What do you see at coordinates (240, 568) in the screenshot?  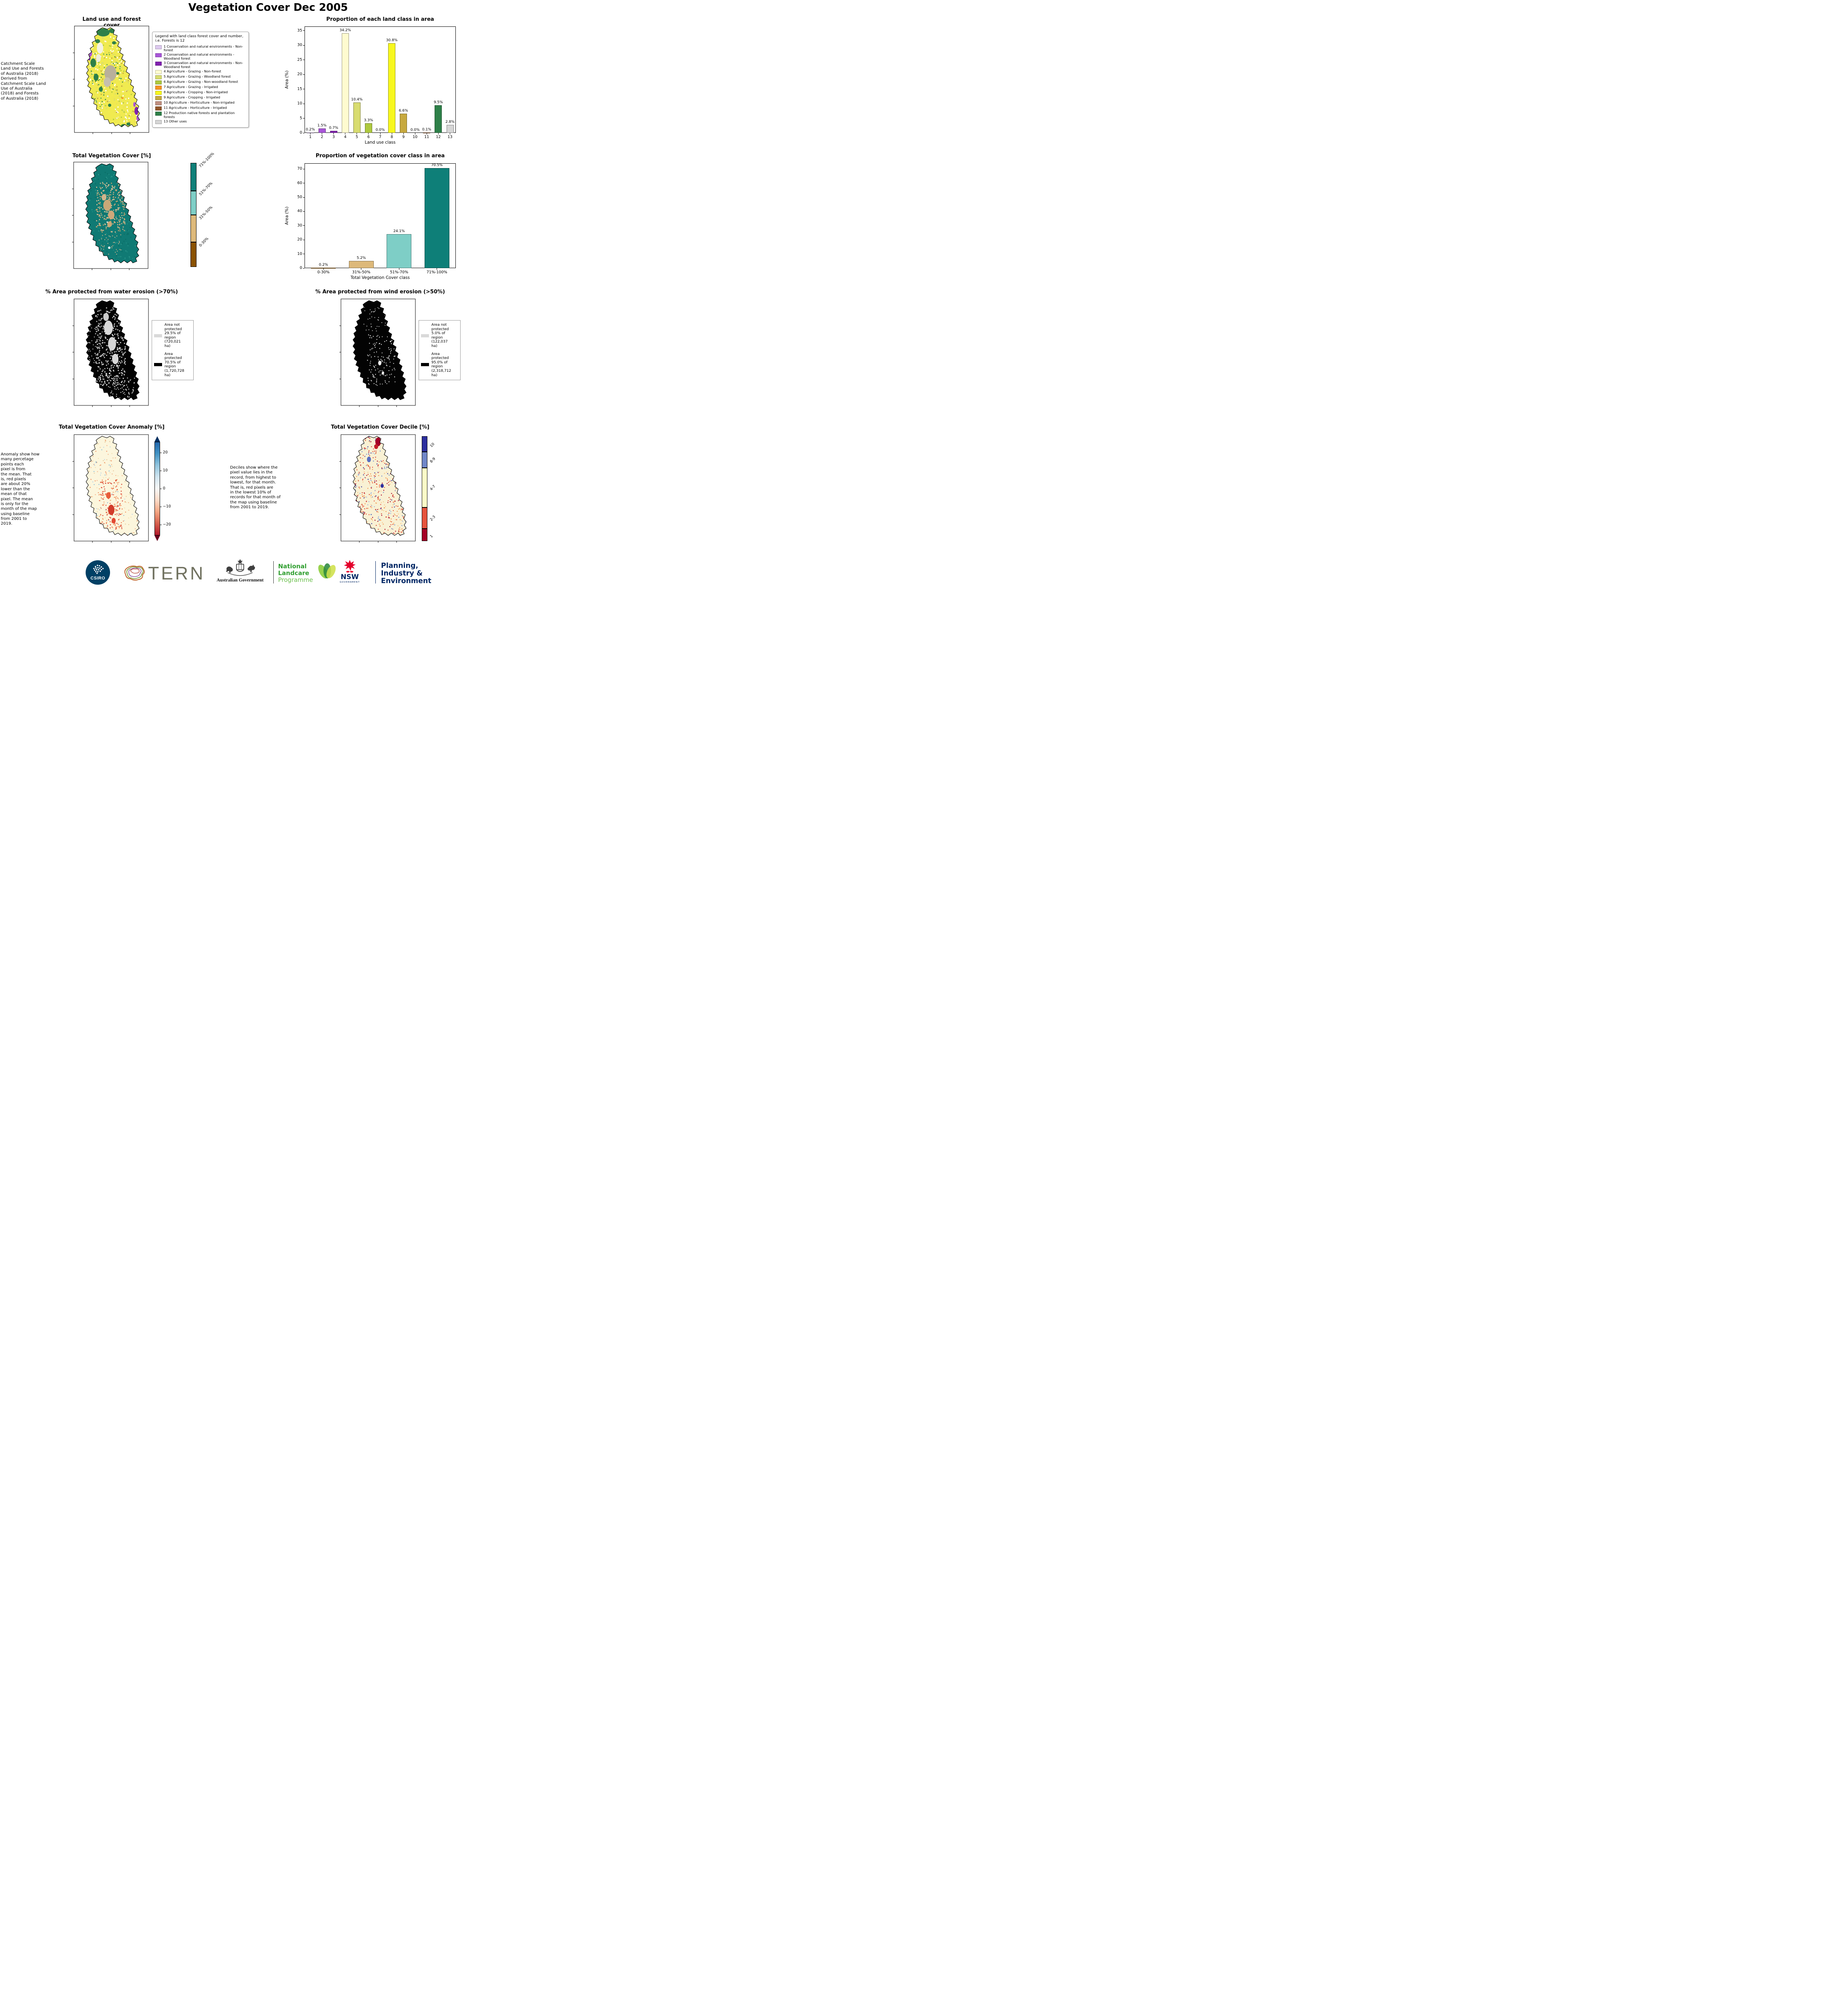 I see `ausgov-crest` at bounding box center [240, 568].